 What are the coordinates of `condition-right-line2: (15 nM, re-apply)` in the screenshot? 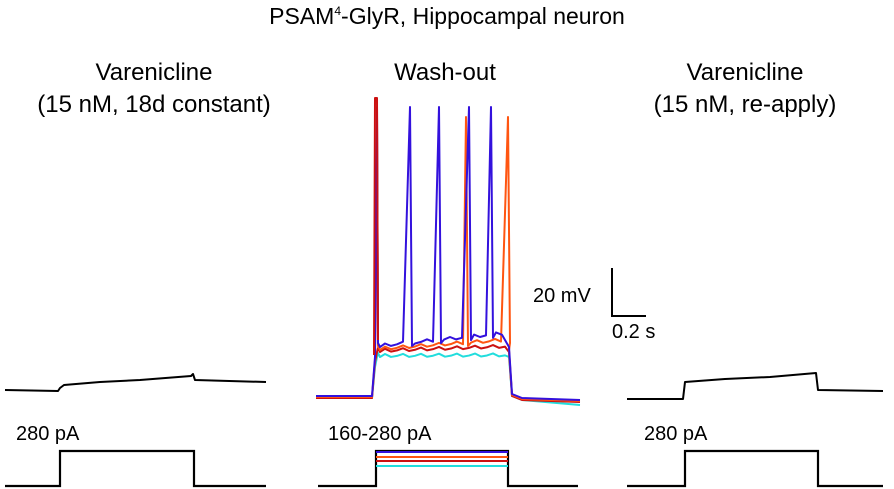 It's located at (745, 104).